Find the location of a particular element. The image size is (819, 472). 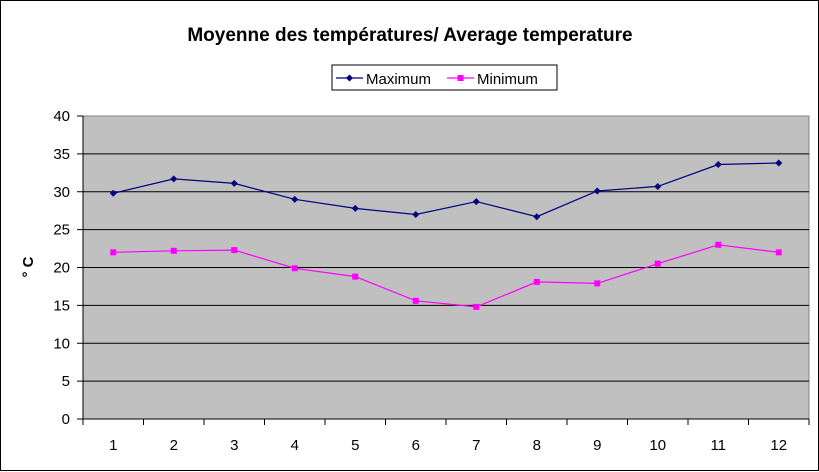

legend-item-maximum: Maximum is located at coordinates (383, 79).